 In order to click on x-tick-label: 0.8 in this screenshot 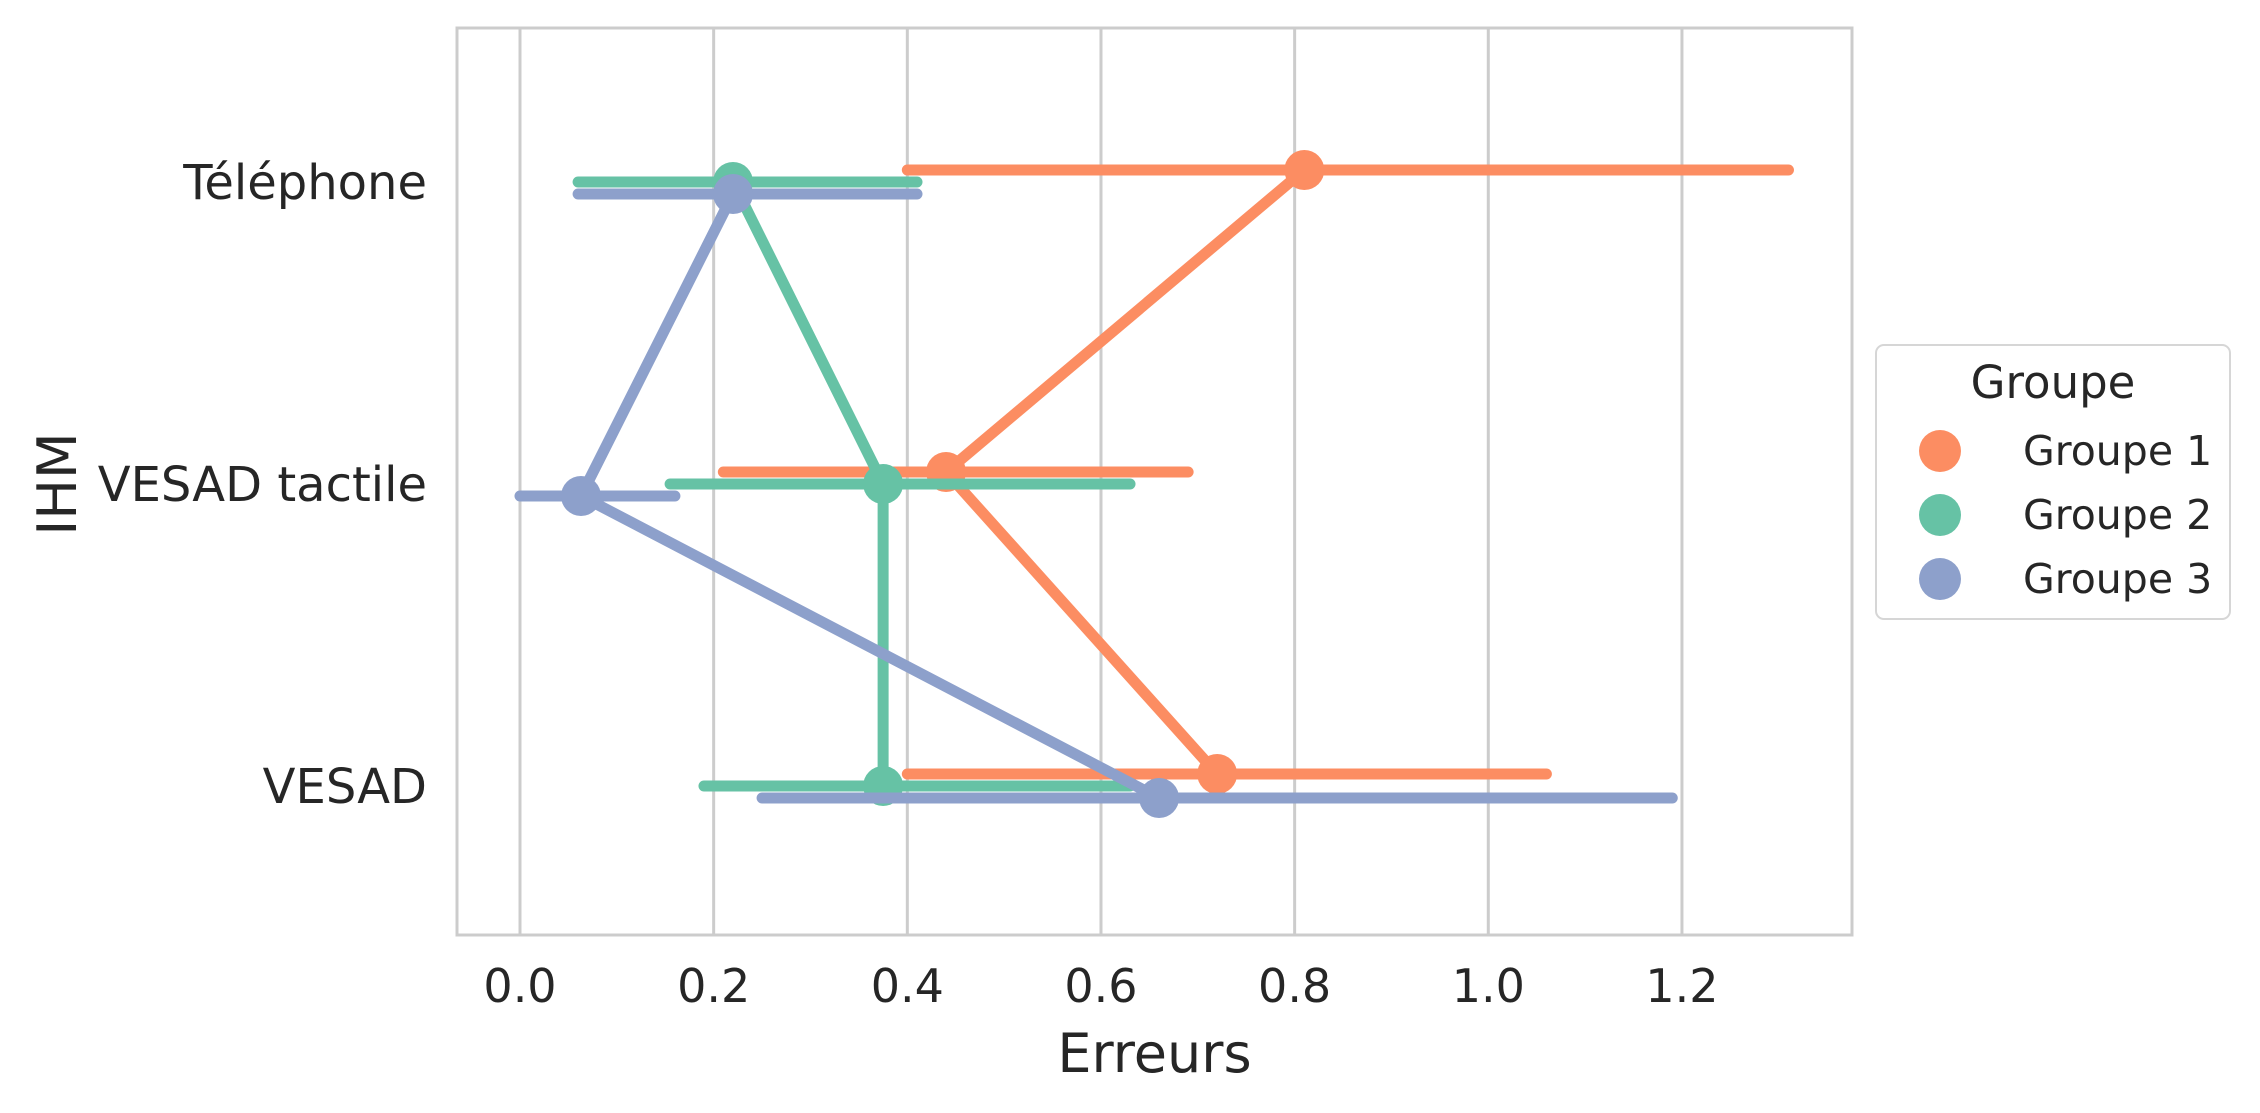, I will do `click(1294, 986)`.